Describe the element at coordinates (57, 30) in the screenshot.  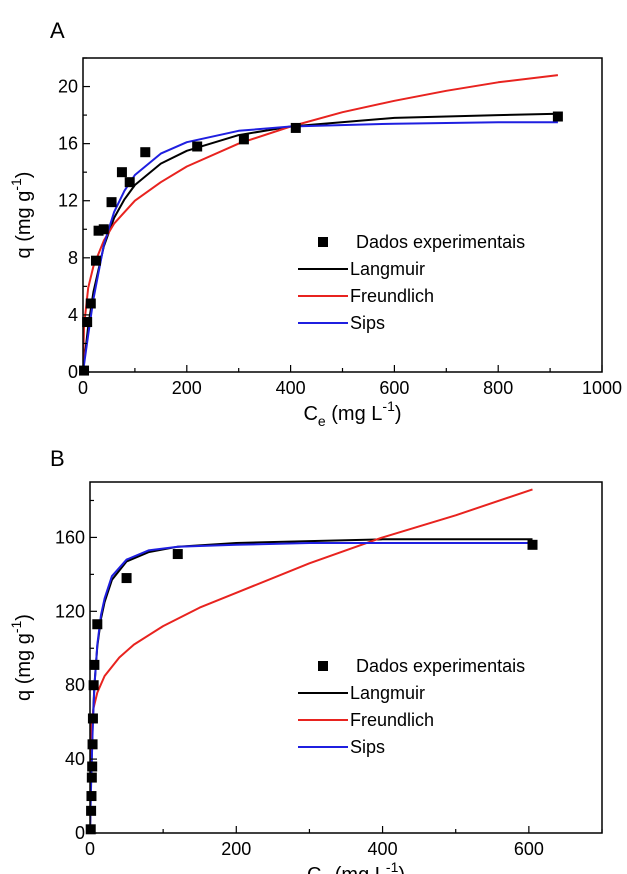
I see `panel-label: A` at that location.